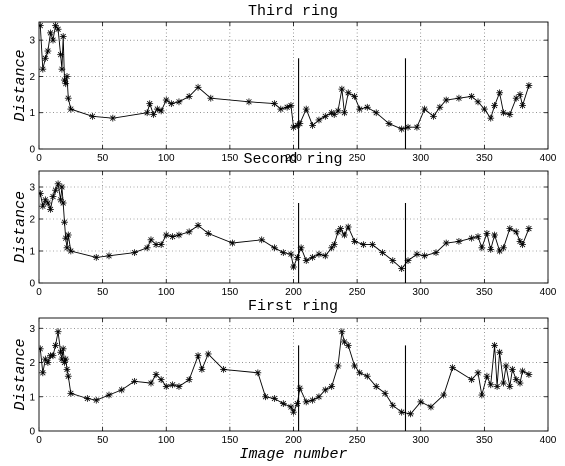 The image size is (565, 466). I want to click on panel-title: Third ring, so click(293, 11).